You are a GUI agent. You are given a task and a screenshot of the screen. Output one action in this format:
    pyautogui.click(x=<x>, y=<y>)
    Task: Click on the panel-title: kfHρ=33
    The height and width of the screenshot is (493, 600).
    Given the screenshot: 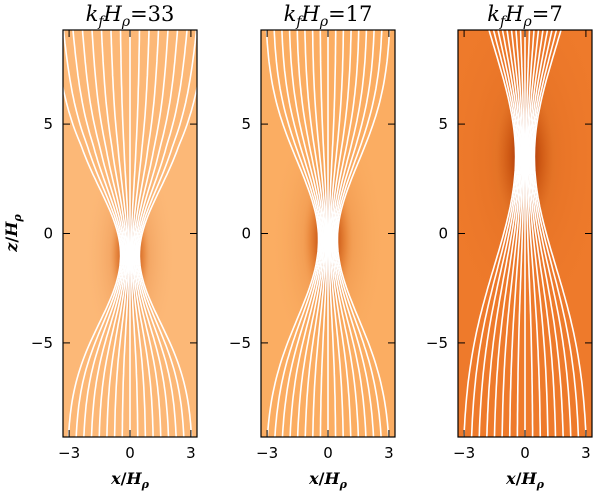 What is the action you would take?
    pyautogui.click(x=130, y=16)
    